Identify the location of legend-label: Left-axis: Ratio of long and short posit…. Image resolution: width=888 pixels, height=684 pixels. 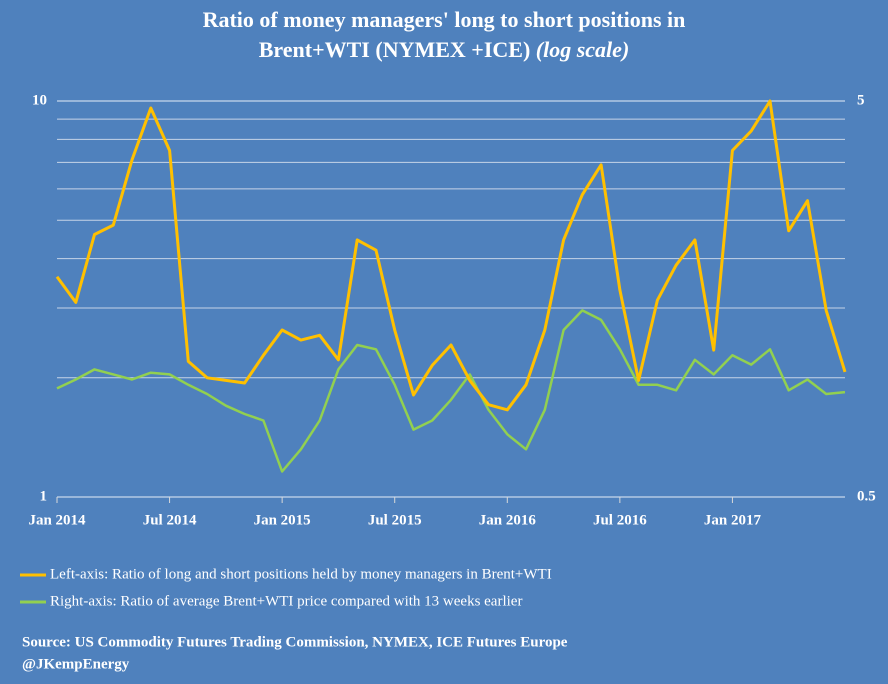
(301, 574).